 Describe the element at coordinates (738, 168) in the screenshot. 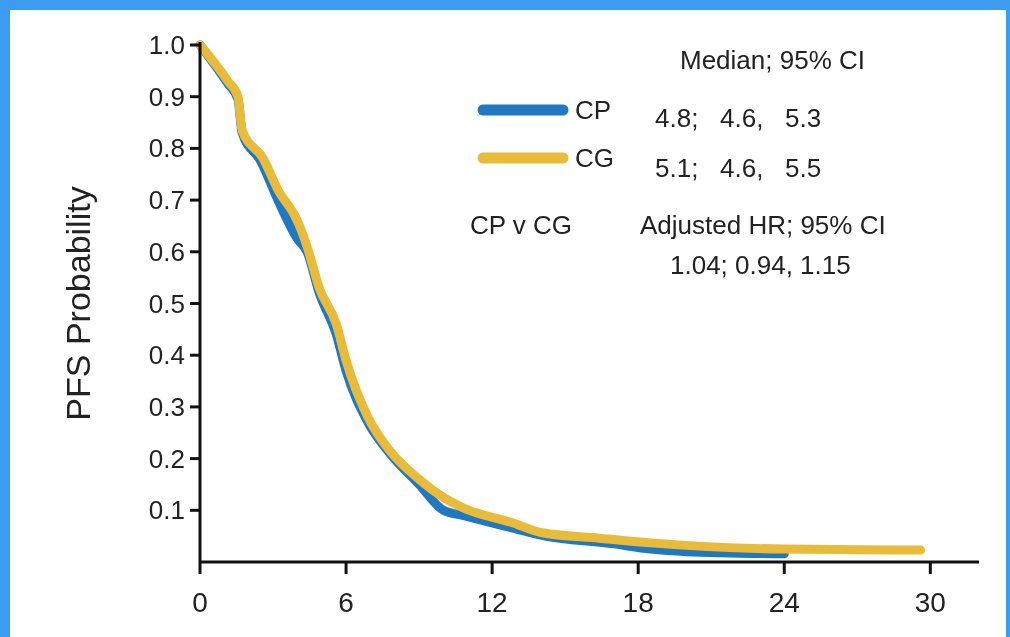

I see `annotation: 5.1; 4.6, 5.5` at that location.